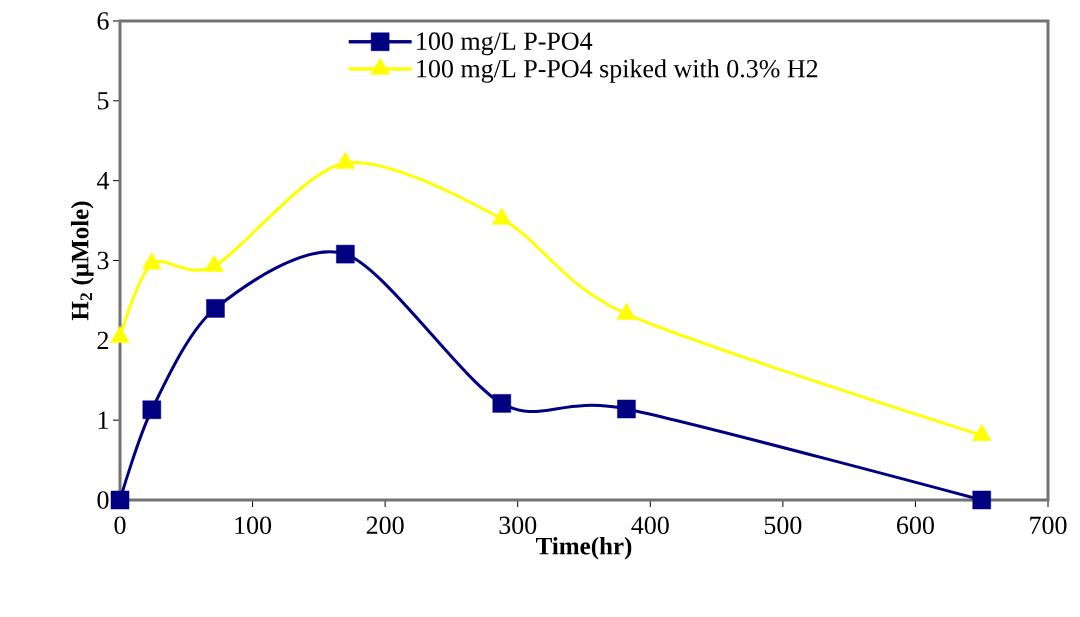 The width and height of the screenshot is (1080, 617). I want to click on x-tick-label: 400, so click(650, 525).